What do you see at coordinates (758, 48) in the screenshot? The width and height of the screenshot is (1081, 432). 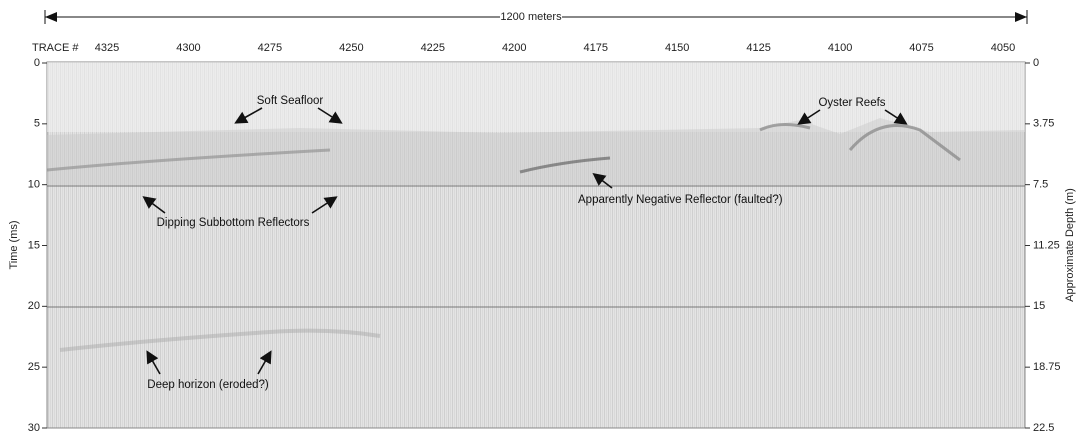 I see `trace-label: 4125` at bounding box center [758, 48].